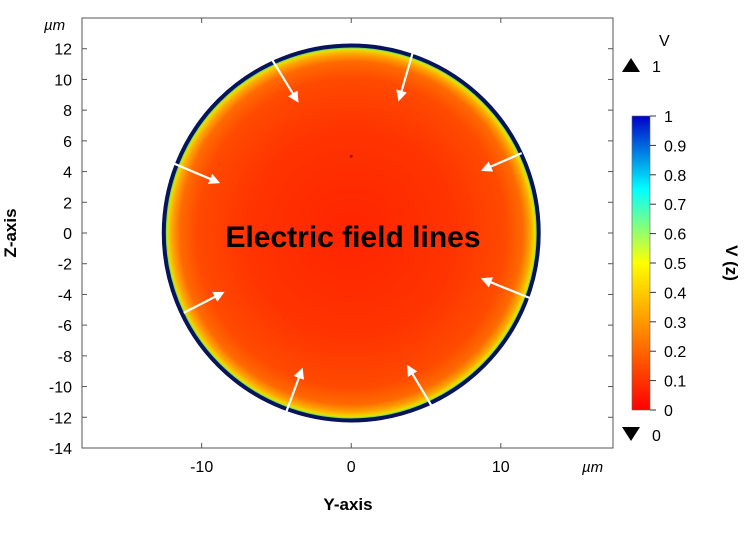 The image size is (750, 538). Describe the element at coordinates (63, 80) in the screenshot. I see `y-tick-label: 10` at that location.